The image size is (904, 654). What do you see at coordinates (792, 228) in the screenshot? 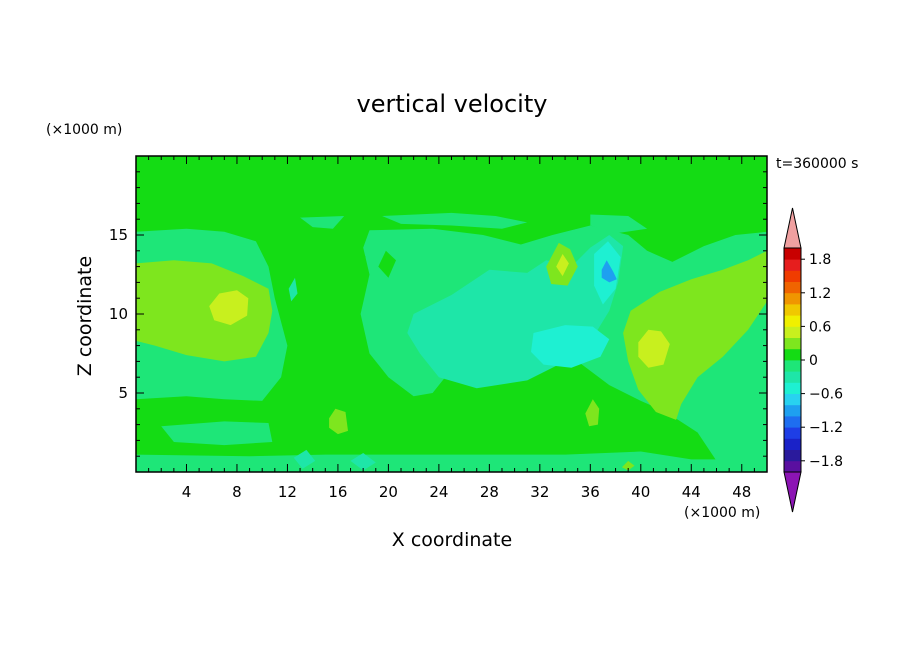
I see `colorbar-over-arrow` at bounding box center [792, 228].